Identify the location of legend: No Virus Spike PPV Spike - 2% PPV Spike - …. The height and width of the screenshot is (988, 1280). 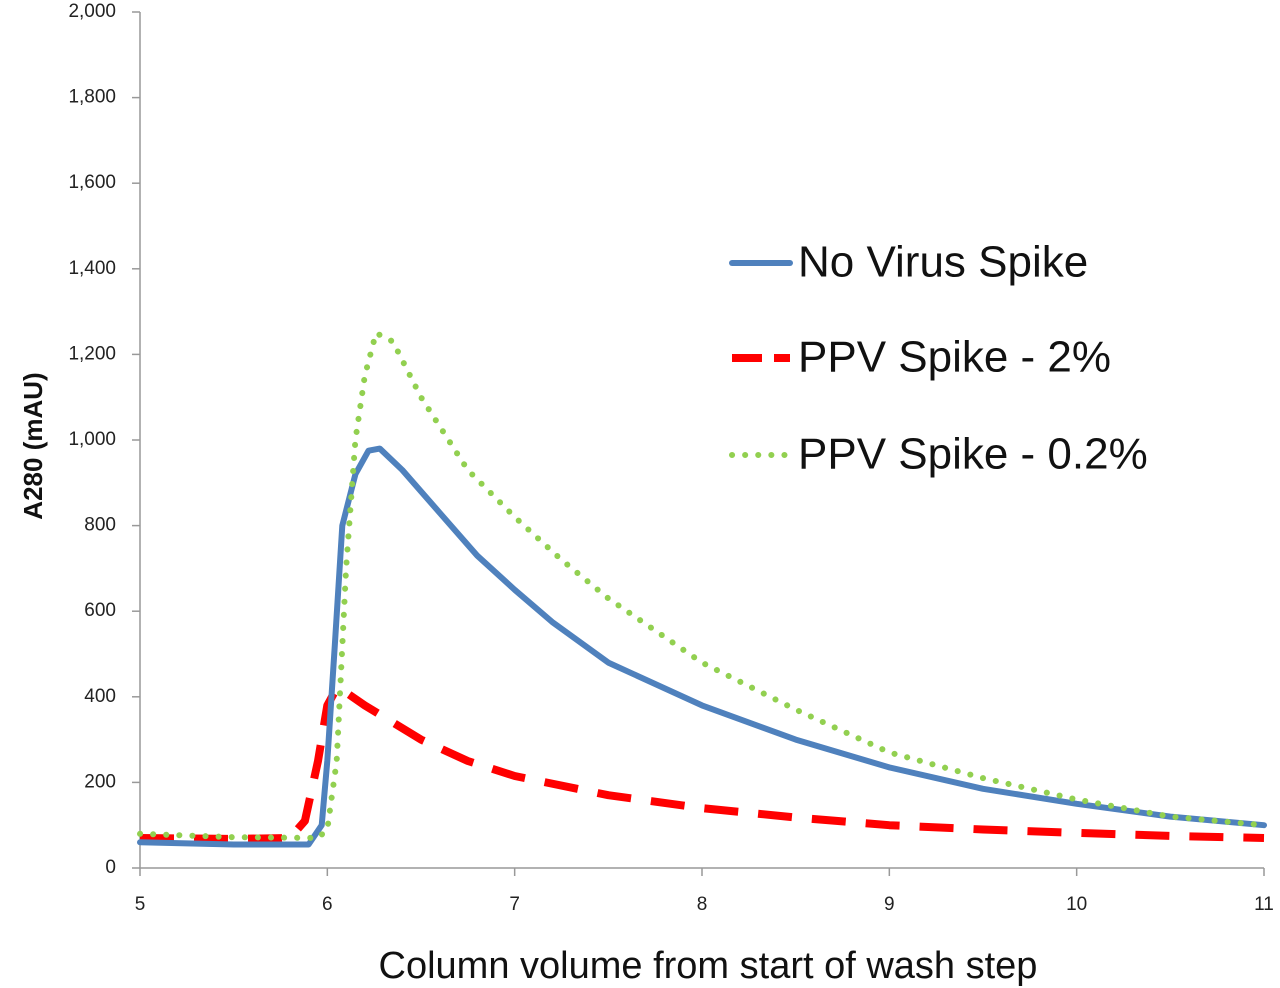
(938, 358).